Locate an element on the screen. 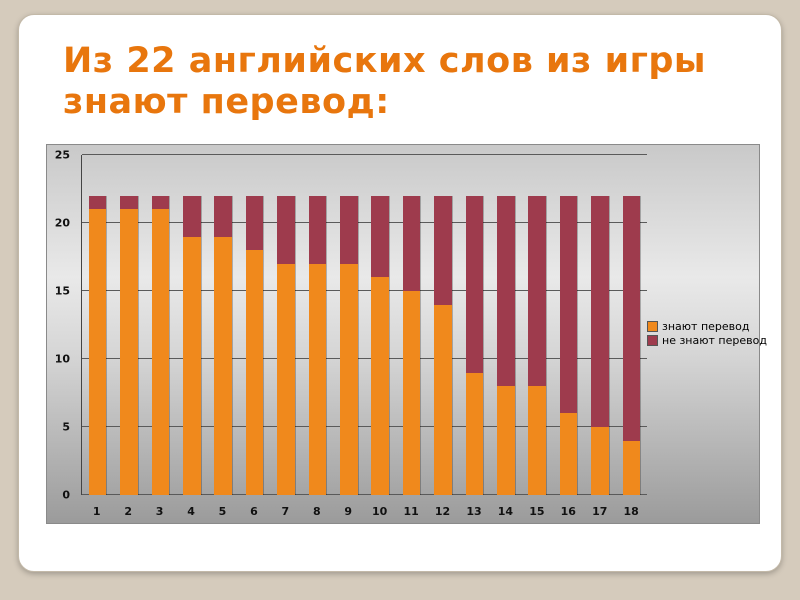 The width and height of the screenshot is (800, 600). slide-title-line1: Из 22 английских слов из игры is located at coordinates (385, 61).